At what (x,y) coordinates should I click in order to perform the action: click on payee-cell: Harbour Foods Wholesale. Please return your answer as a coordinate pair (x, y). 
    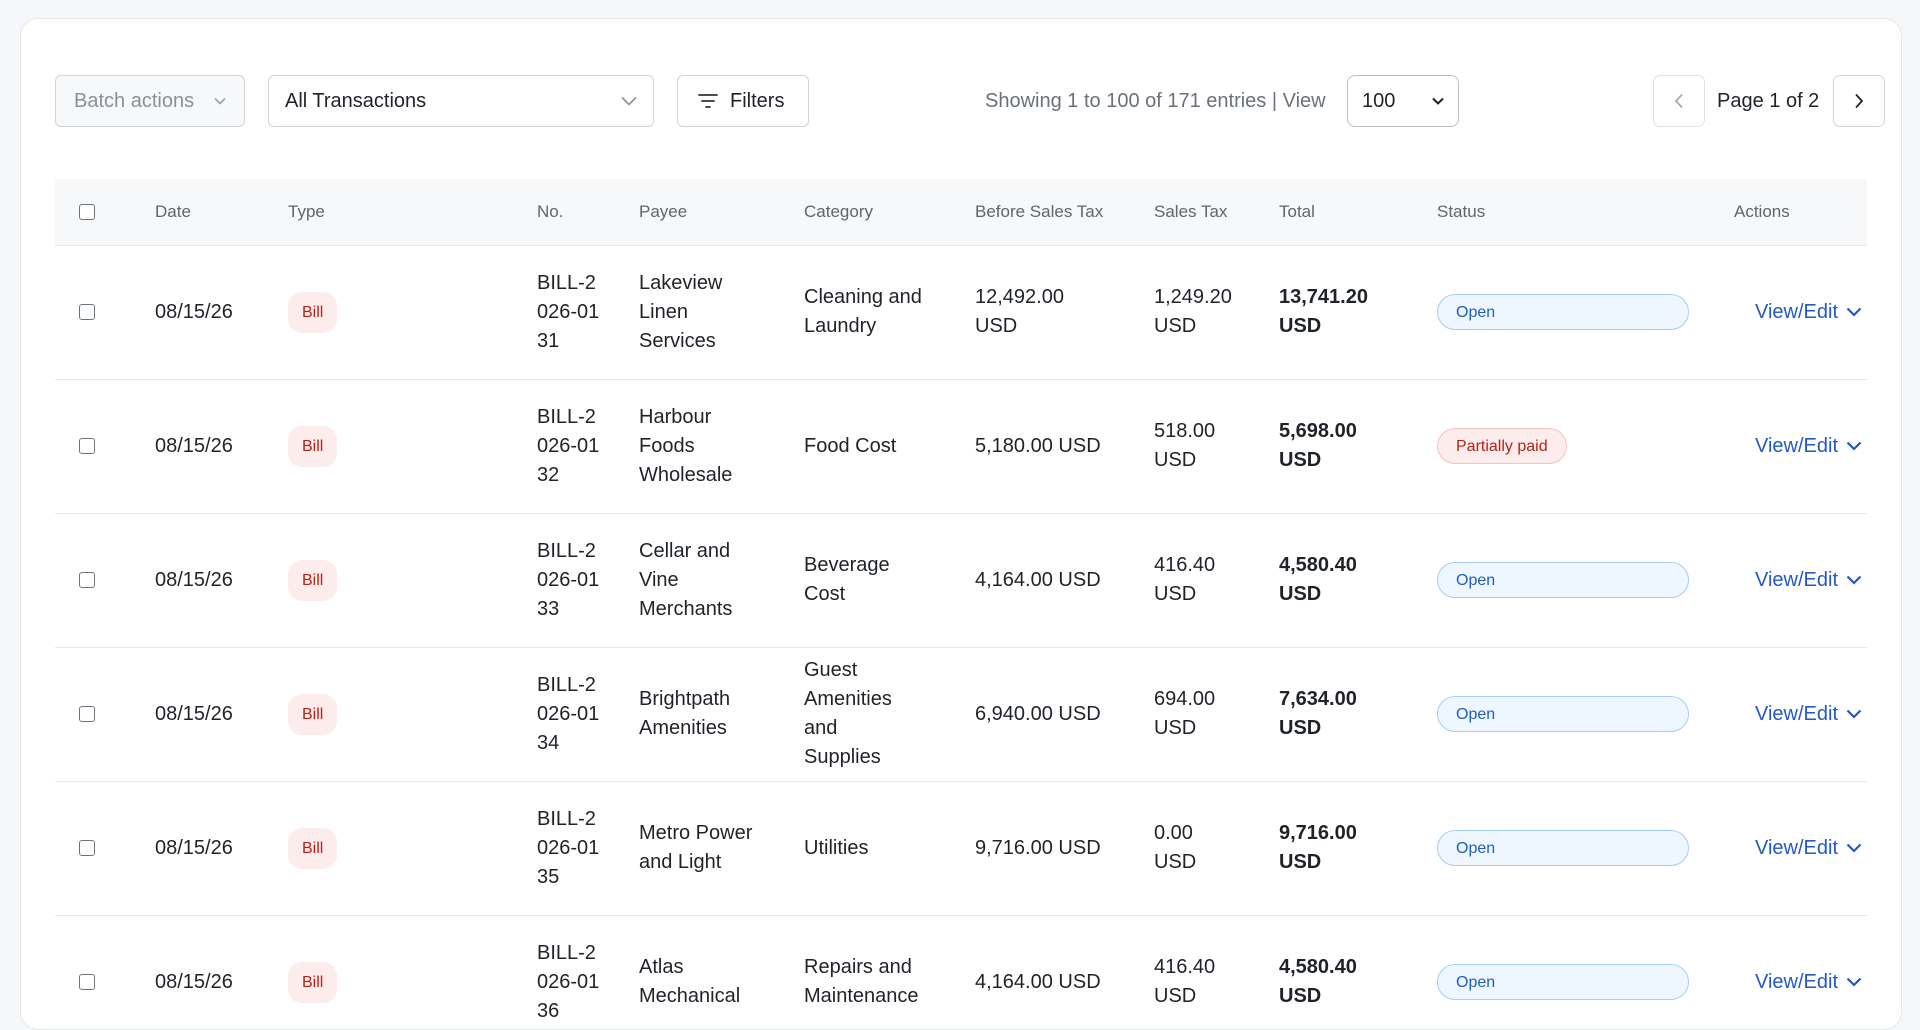
    Looking at the image, I should click on (721, 446).